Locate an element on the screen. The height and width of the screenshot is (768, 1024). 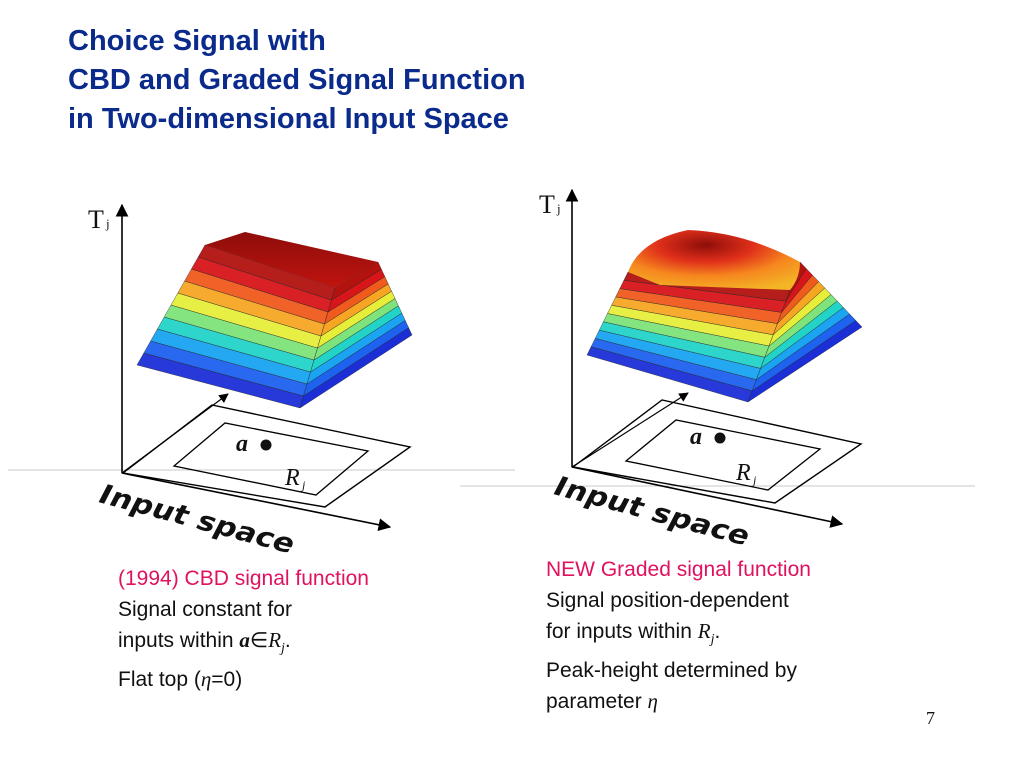
caption-text: Flat top ( is located at coordinates (159, 680).